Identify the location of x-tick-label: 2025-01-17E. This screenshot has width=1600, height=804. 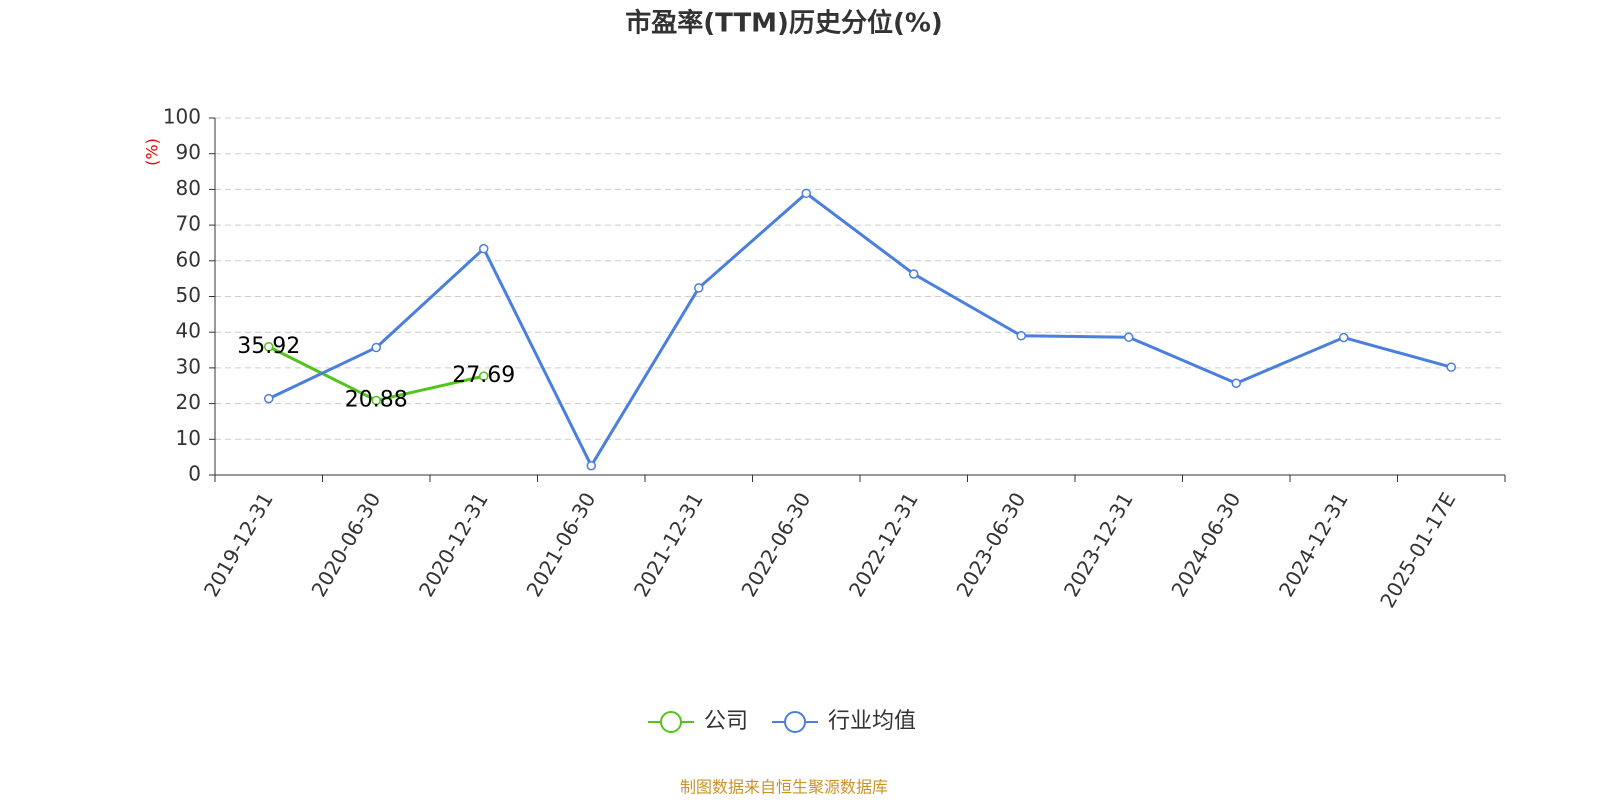
(1417, 550).